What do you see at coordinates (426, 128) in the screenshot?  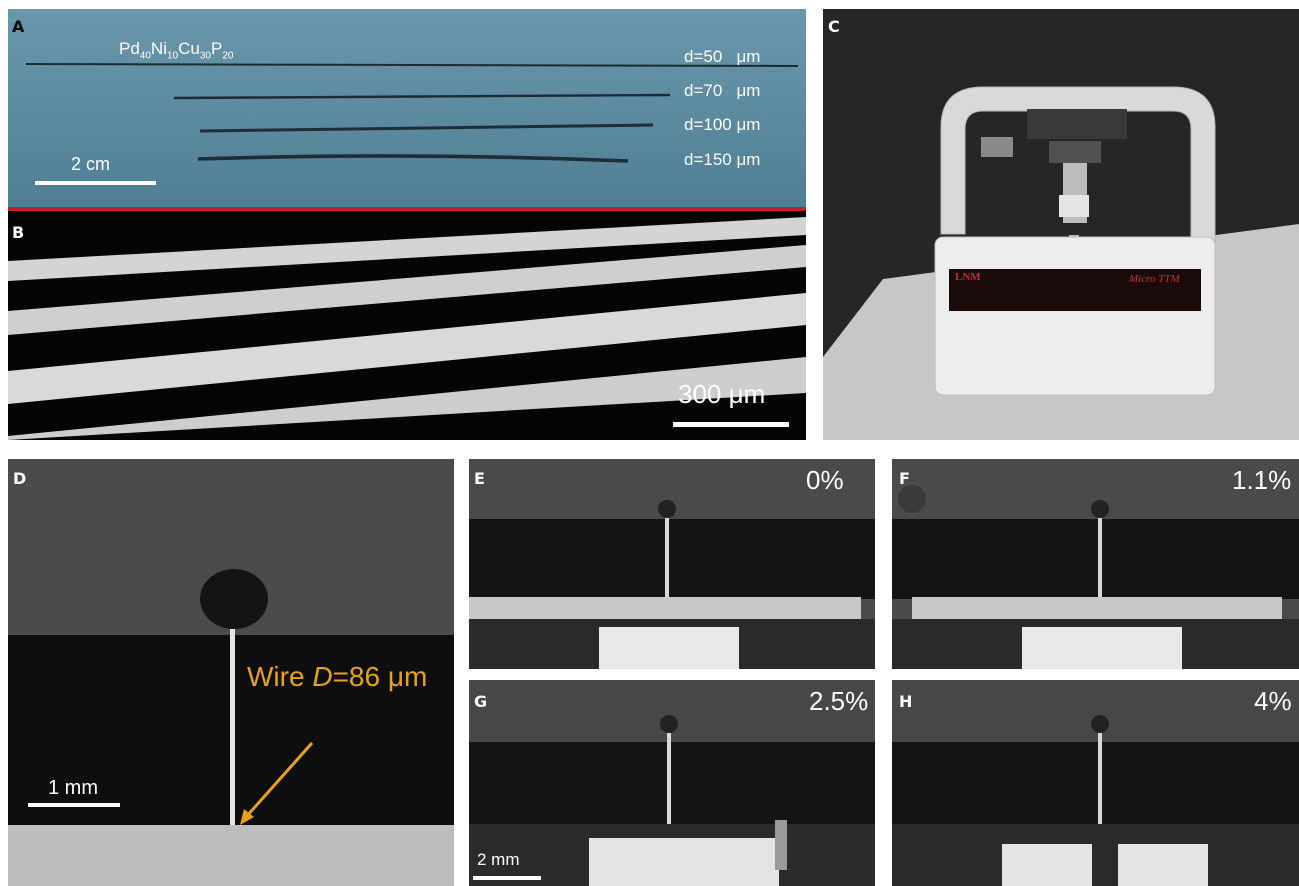 I see `wire-100um` at bounding box center [426, 128].